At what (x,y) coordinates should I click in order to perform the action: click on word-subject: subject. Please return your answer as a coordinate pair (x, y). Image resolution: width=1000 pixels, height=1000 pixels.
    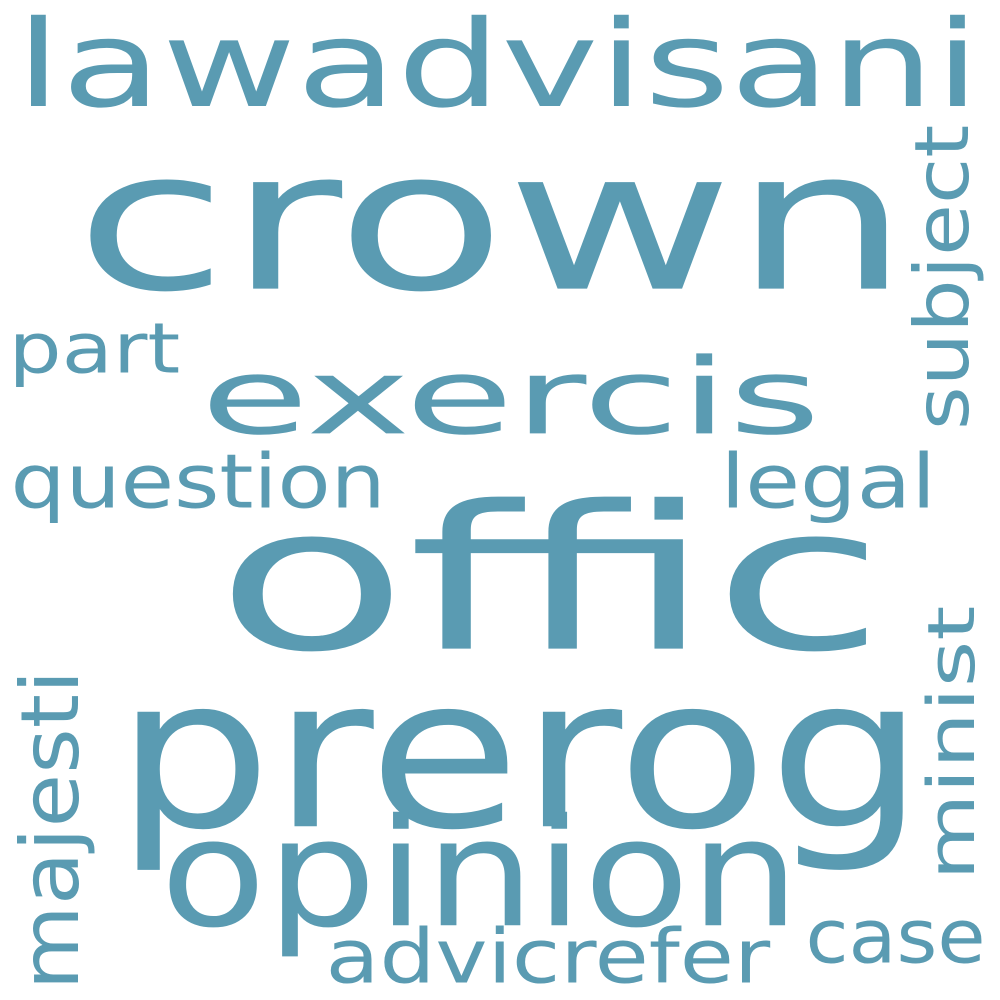
    Looking at the image, I should click on (942, 277).